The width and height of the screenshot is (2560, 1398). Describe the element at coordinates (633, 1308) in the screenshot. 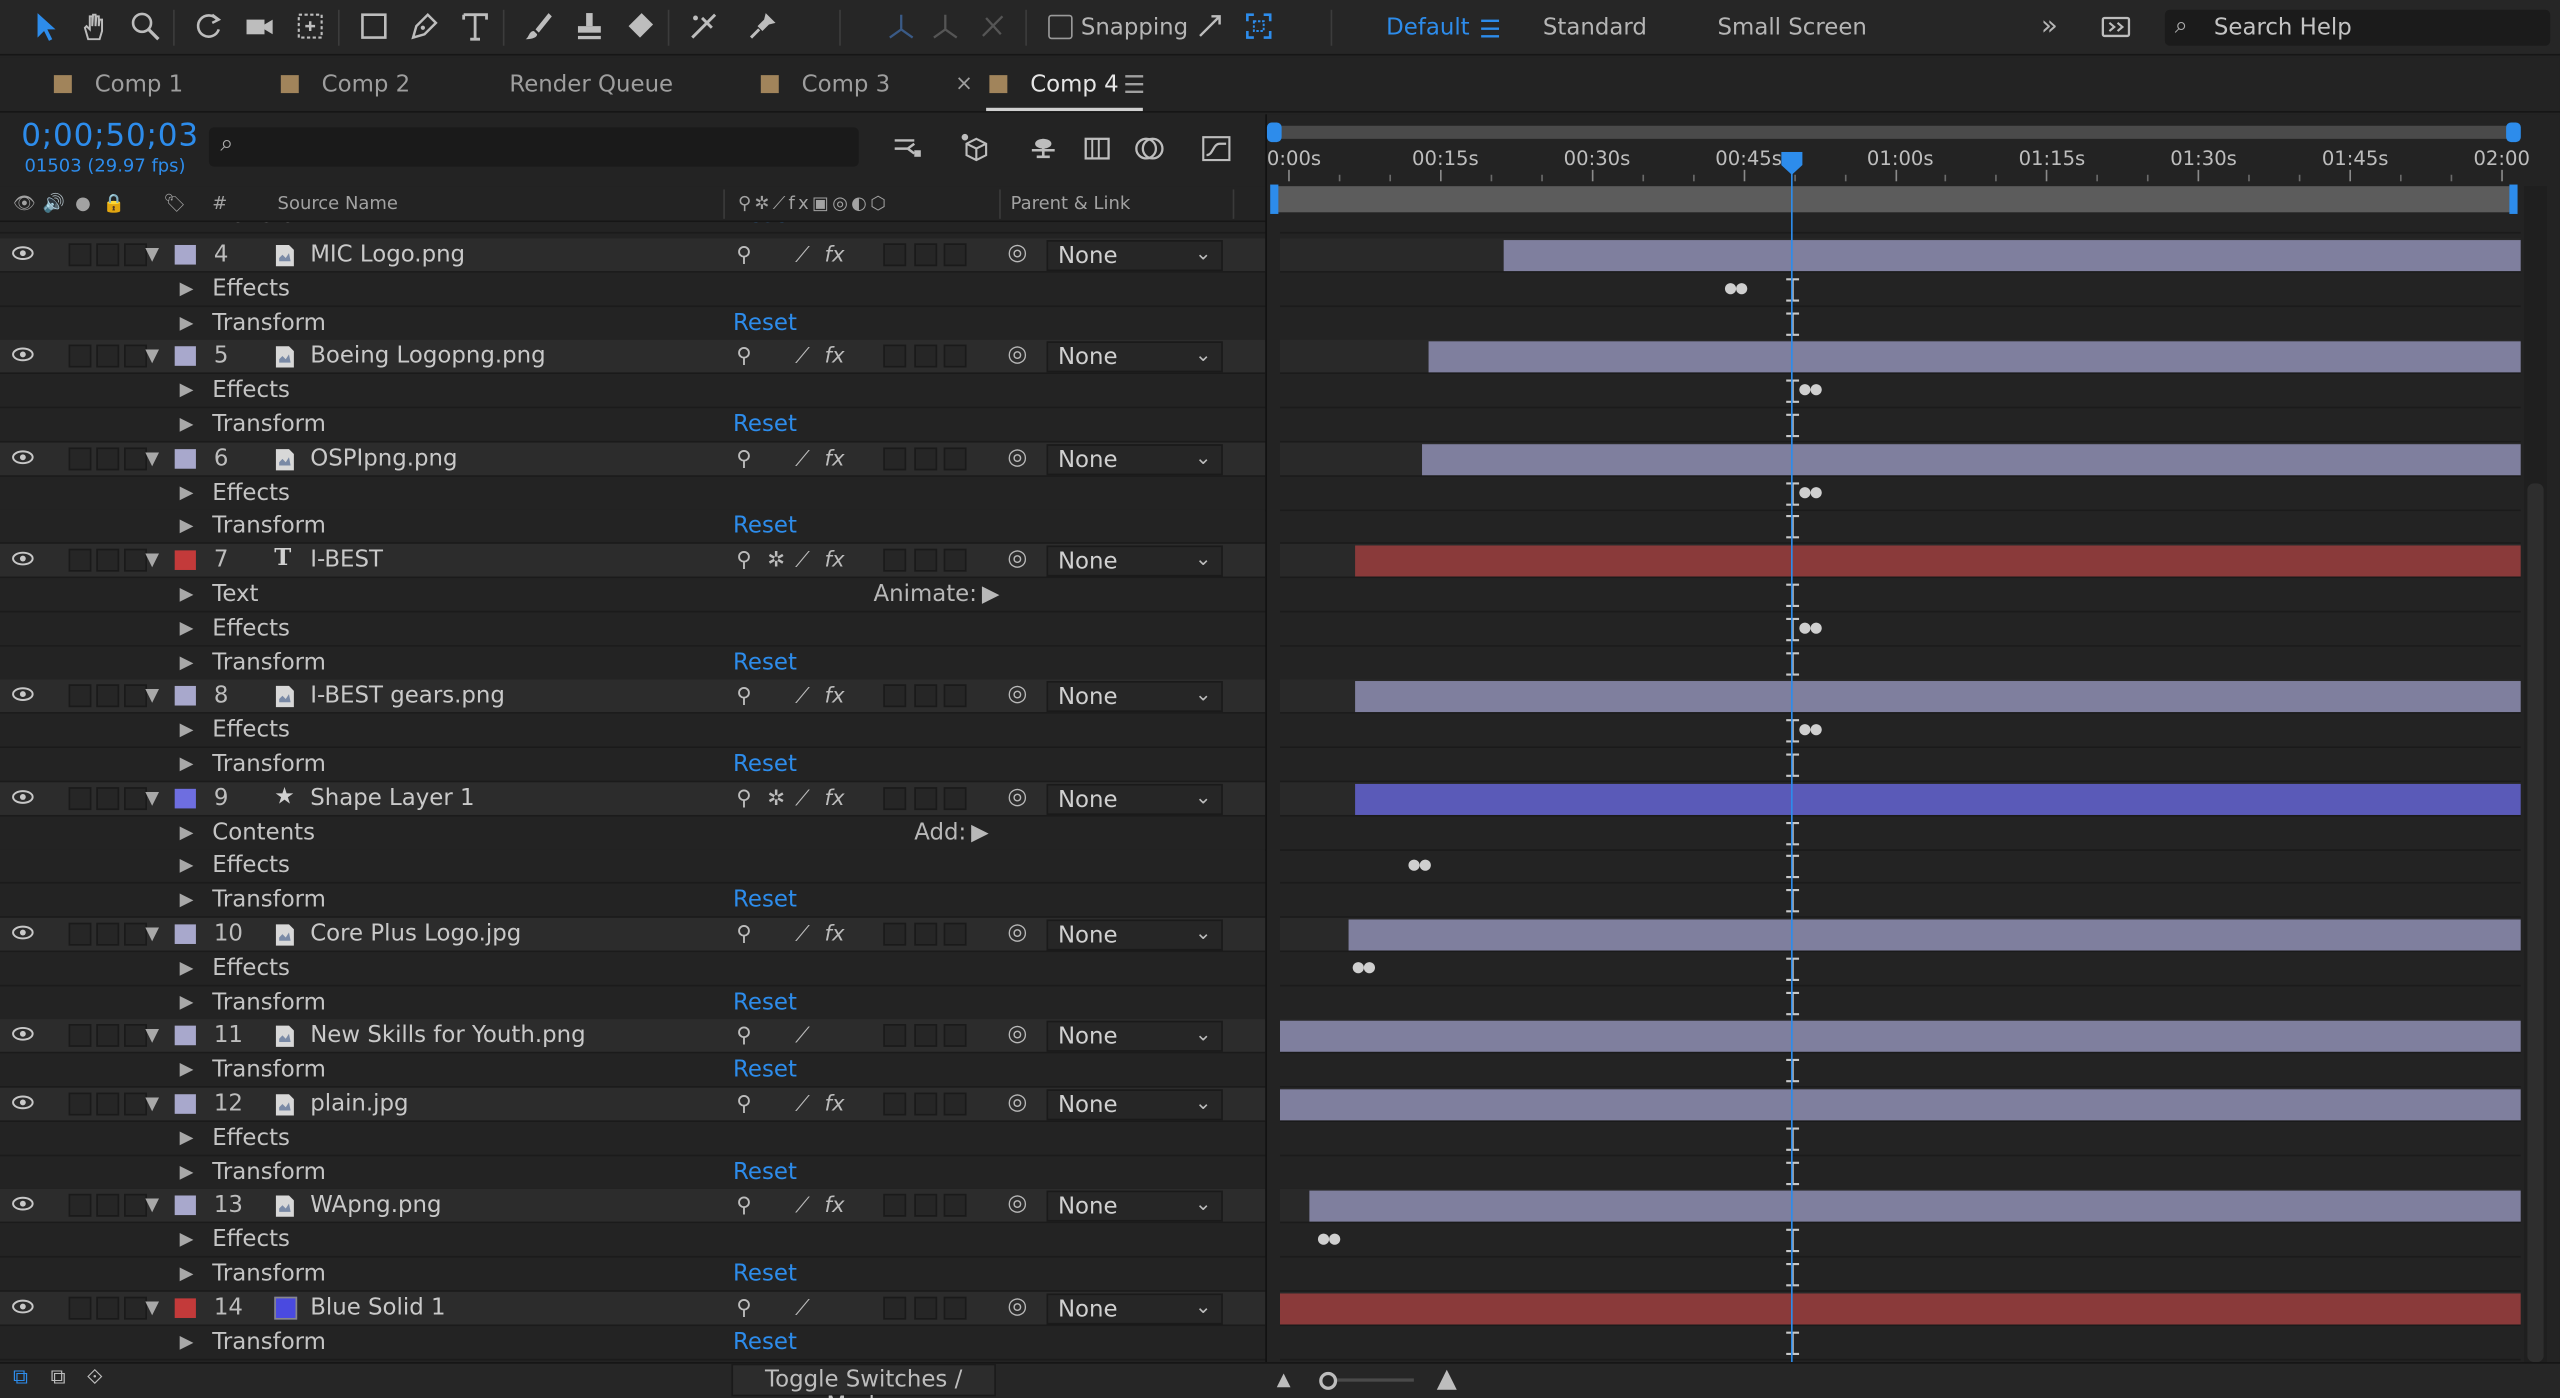

I see `layer-row: ▼ 14 Blue Solid 1 ⚲ ⟋ ◎ None ⌄` at that location.